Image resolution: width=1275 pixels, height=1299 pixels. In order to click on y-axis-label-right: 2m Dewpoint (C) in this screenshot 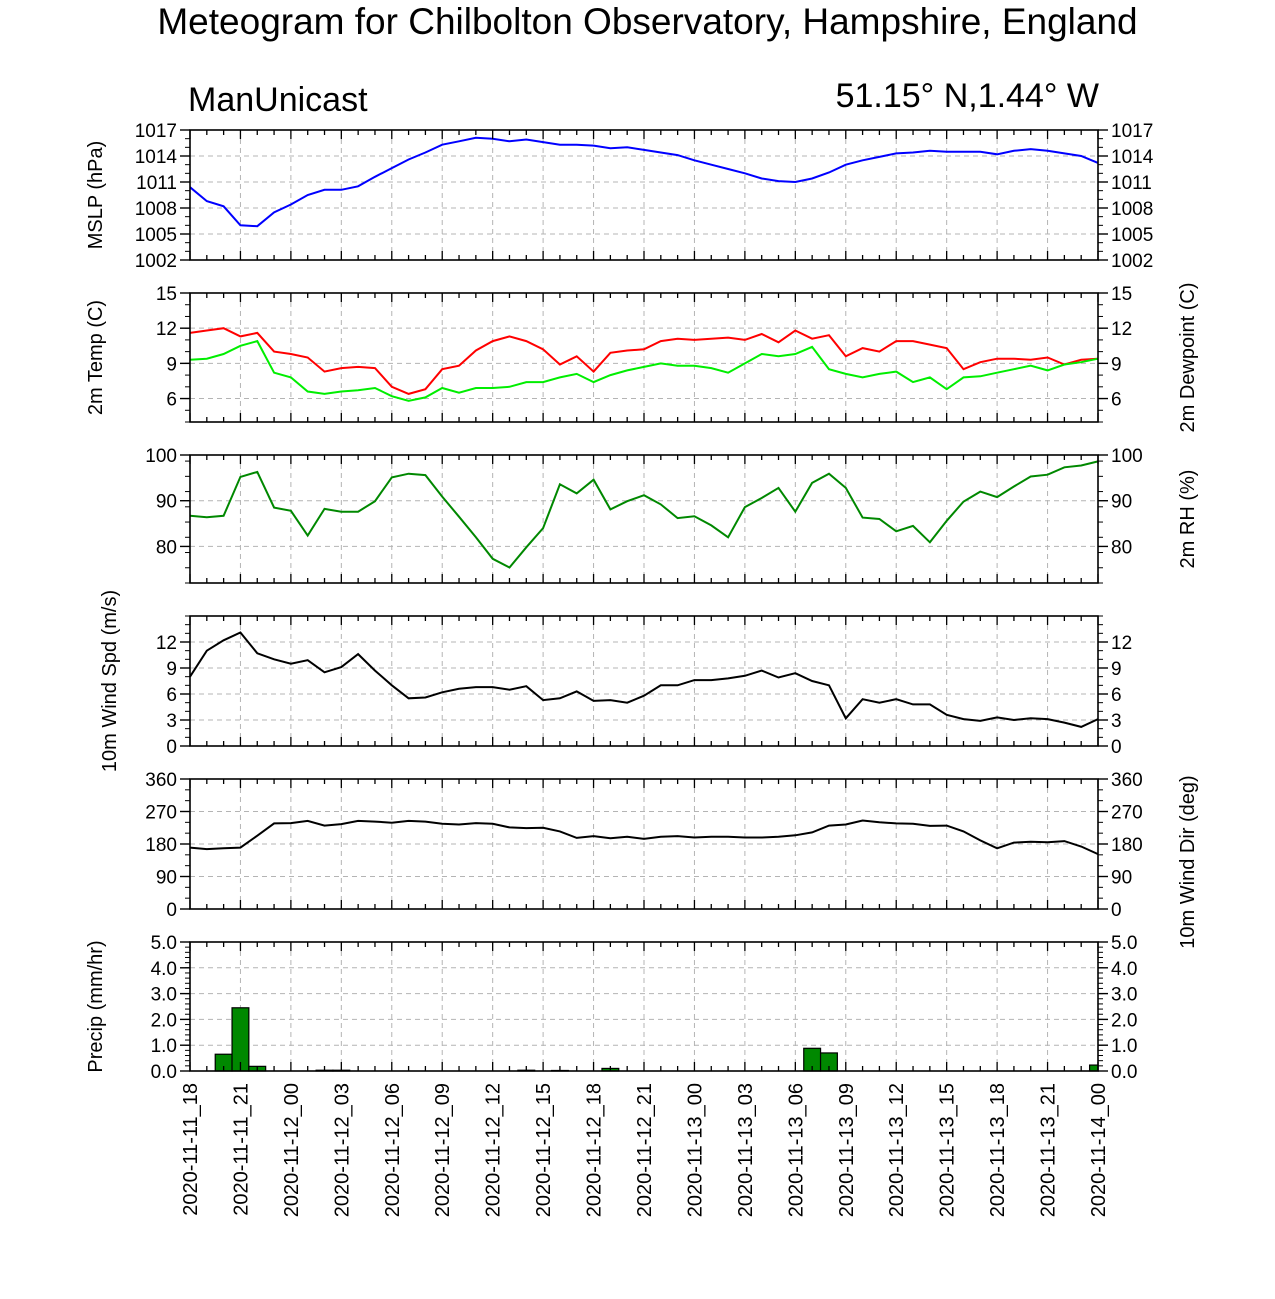, I will do `click(1188, 357)`.